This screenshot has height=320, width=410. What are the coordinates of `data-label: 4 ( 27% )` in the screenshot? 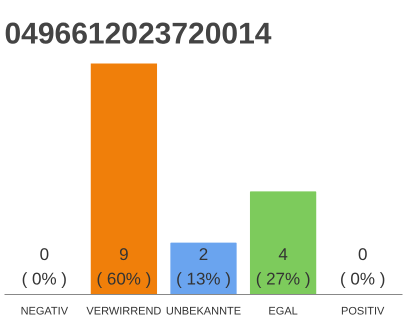 It's located at (283, 266).